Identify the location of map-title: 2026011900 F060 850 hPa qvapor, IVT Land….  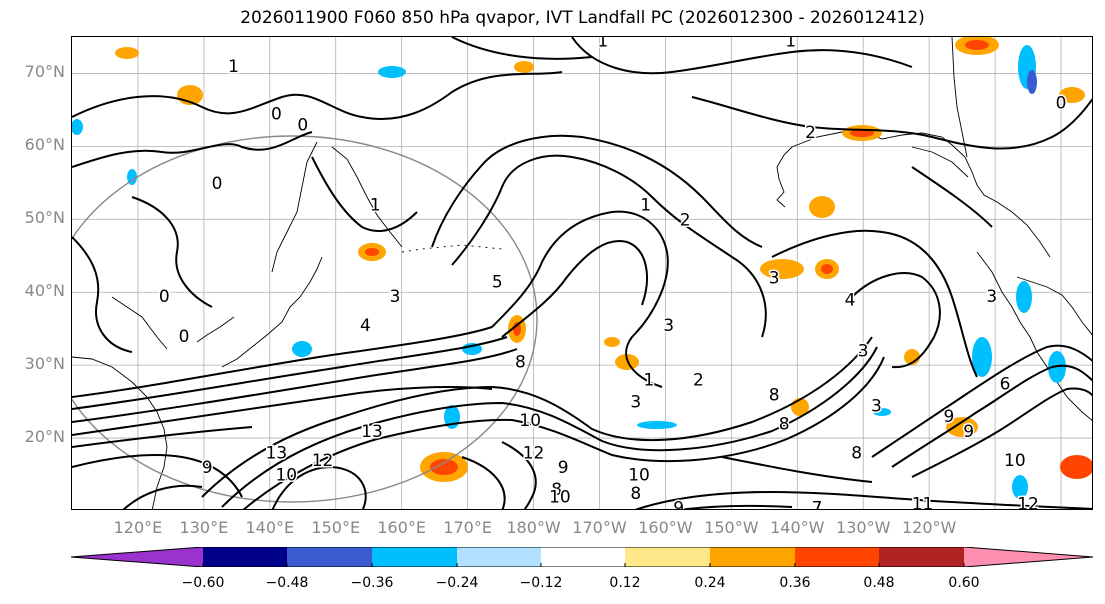
(582, 18).